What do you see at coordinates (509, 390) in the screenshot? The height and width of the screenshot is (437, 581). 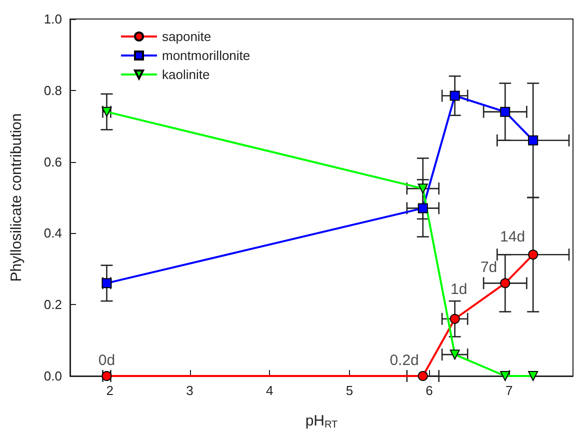 I see `x-tick-label: 7` at bounding box center [509, 390].